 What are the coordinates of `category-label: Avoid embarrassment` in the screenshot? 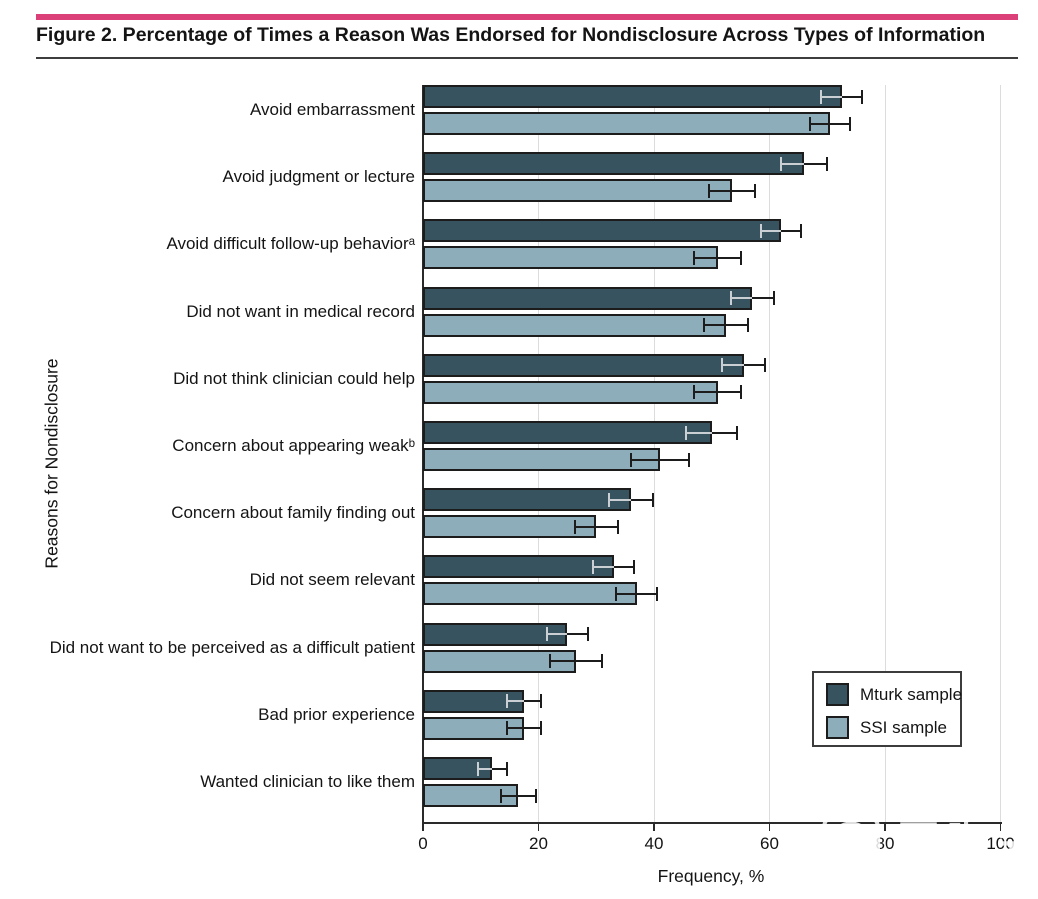 It's located at (332, 109).